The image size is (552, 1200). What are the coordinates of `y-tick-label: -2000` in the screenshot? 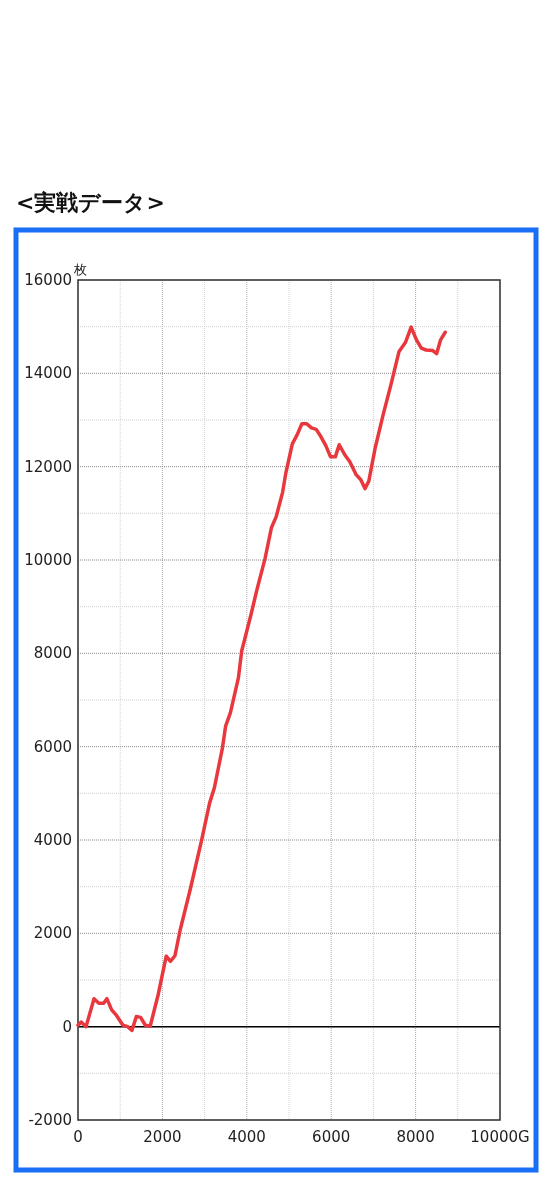 It's located at (50, 1120).